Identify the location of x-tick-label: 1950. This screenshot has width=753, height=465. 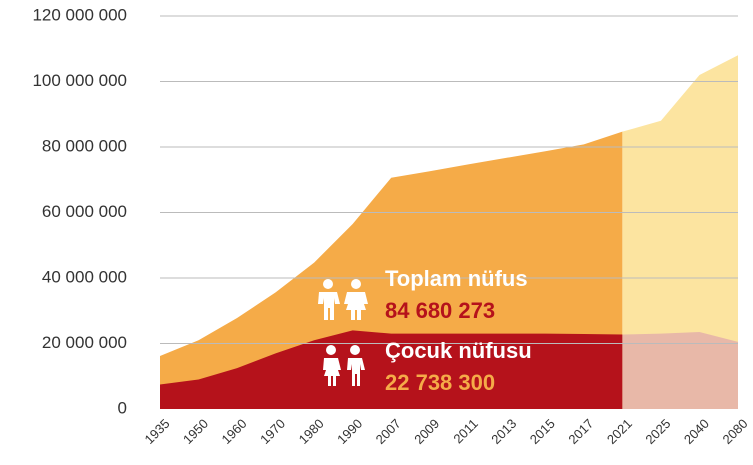
(195, 431).